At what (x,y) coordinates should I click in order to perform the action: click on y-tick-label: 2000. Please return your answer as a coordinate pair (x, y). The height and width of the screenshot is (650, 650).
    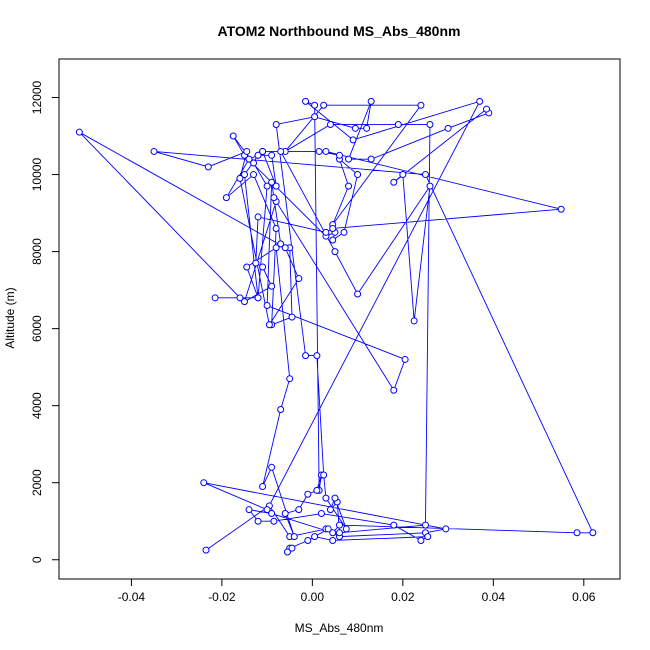
    Looking at the image, I should click on (37, 482).